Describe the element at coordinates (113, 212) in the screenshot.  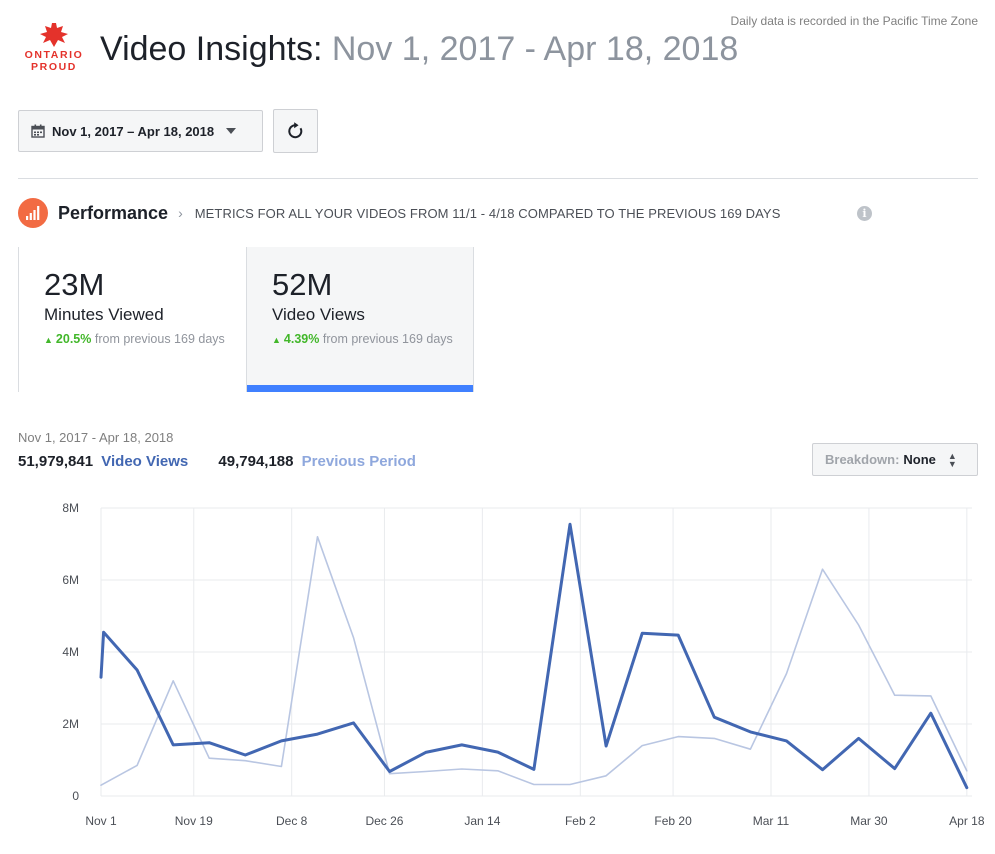
I see `performance-title: Performance` at that location.